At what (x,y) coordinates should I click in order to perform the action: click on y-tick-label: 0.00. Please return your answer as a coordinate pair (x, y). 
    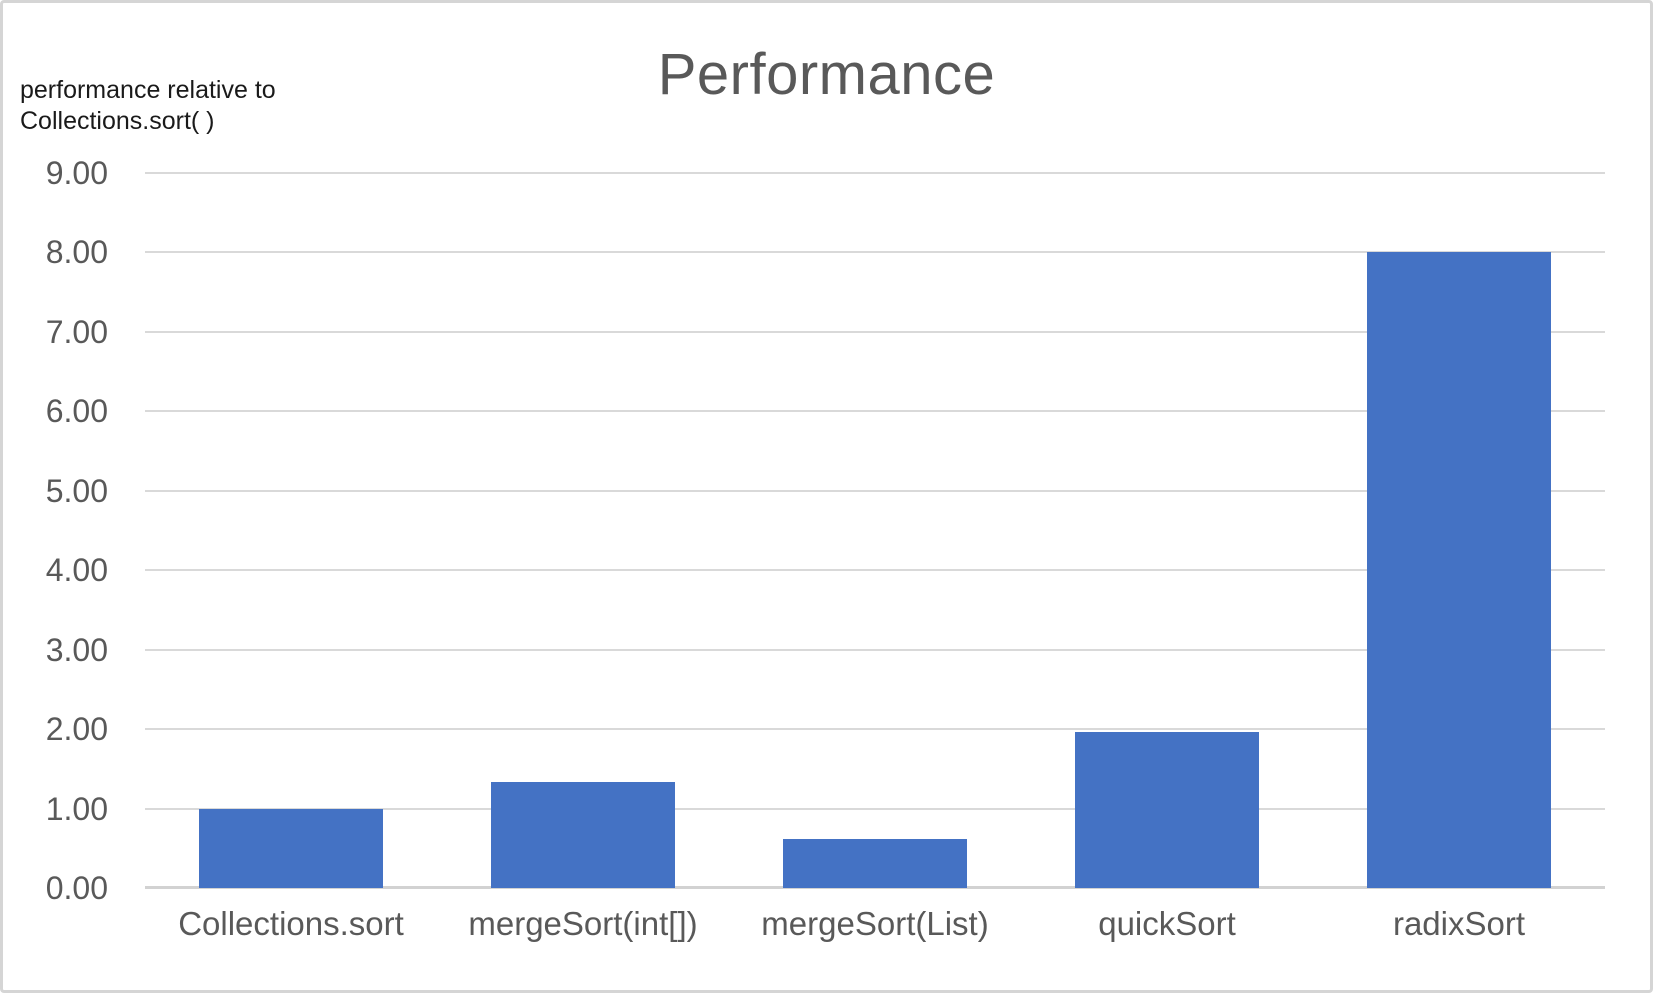
    Looking at the image, I should click on (76, 888).